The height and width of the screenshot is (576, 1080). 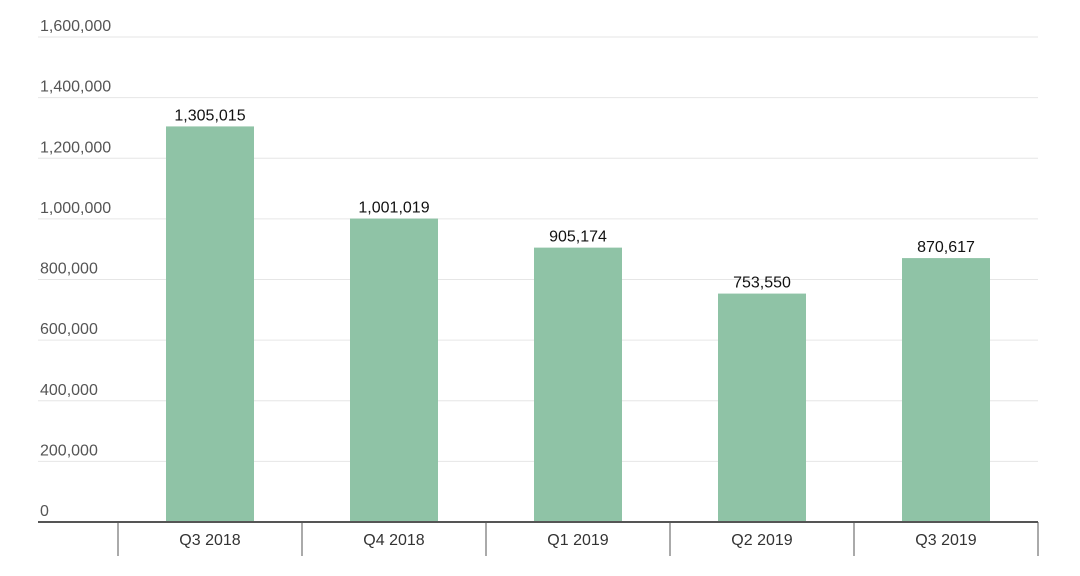 What do you see at coordinates (69, 450) in the screenshot?
I see `y-tick-label: 200,000` at bounding box center [69, 450].